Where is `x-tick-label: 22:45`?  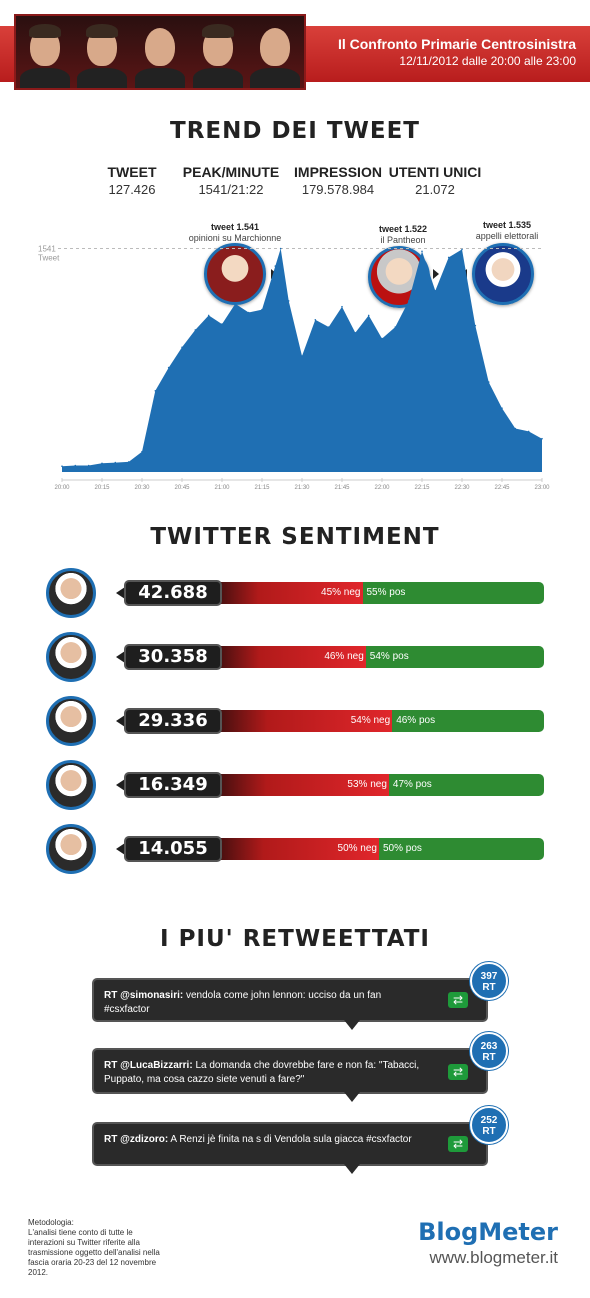
x-tick-label: 22:45 is located at coordinates (502, 488).